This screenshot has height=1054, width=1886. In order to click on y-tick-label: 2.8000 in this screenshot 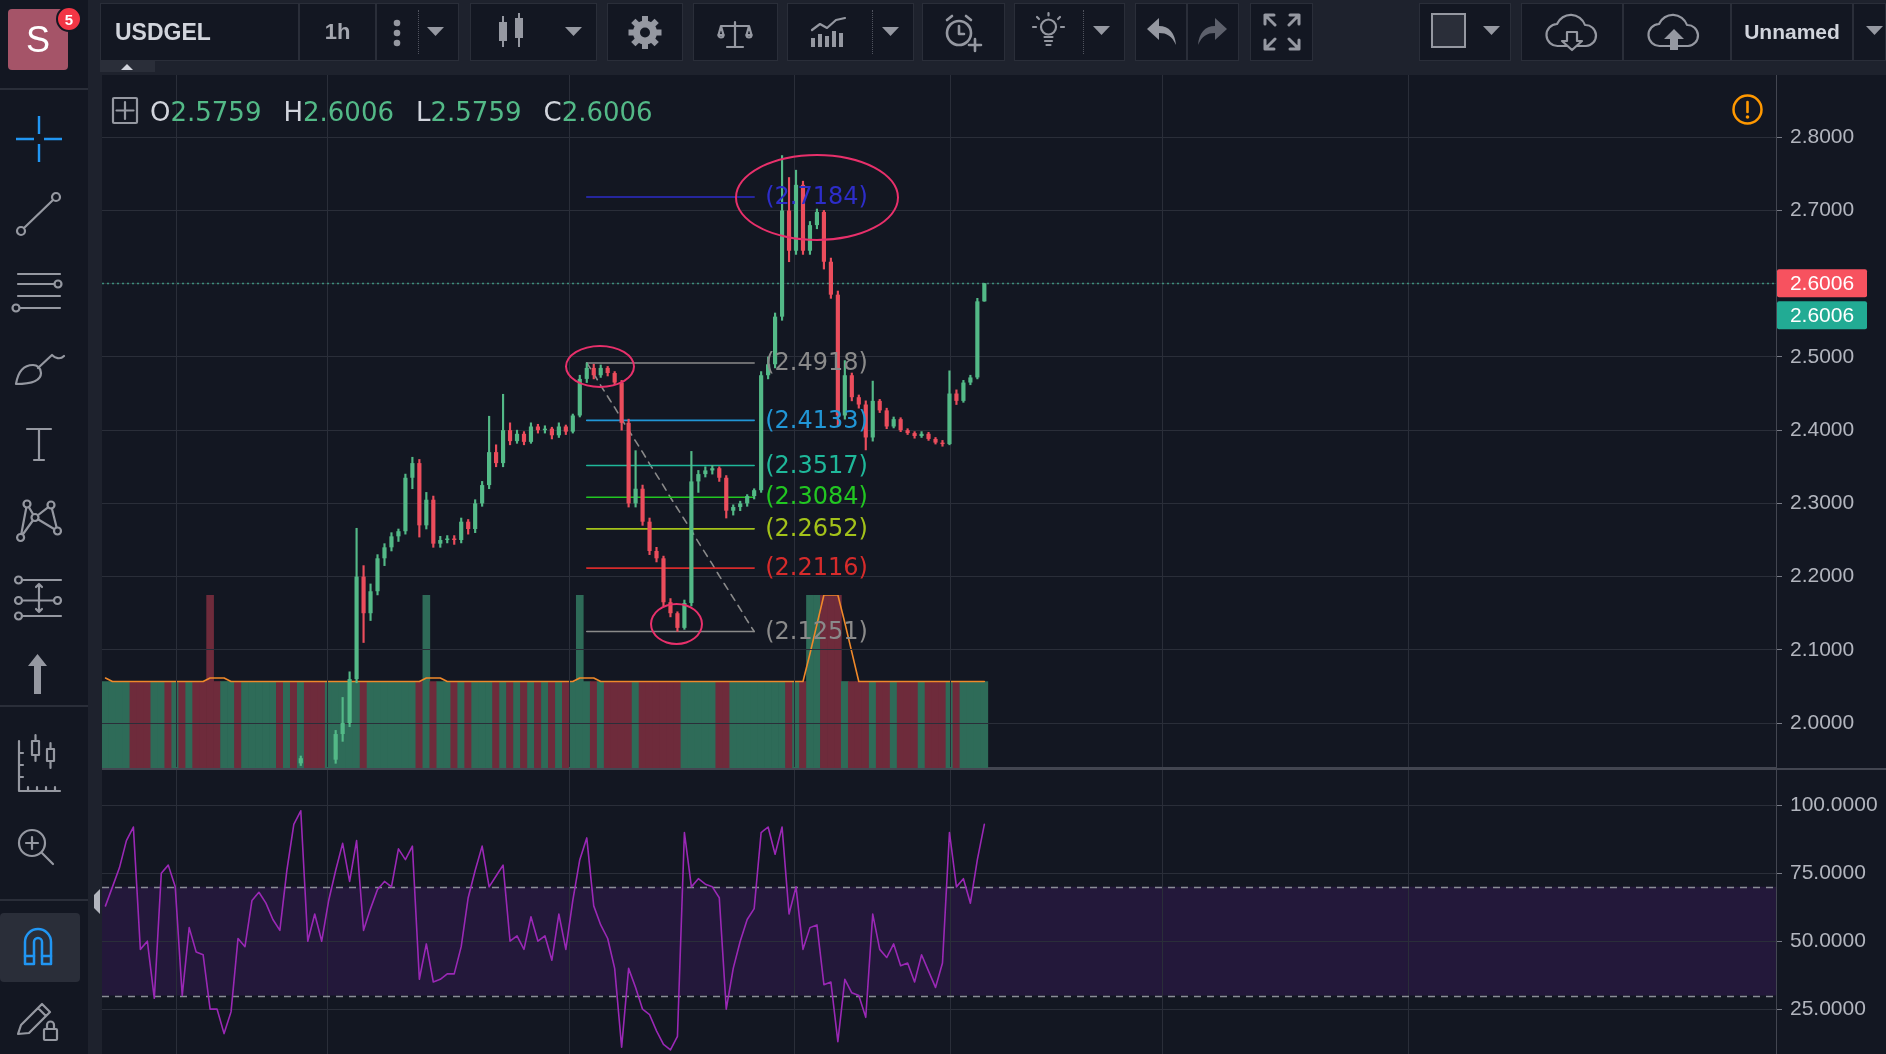, I will do `click(1822, 136)`.